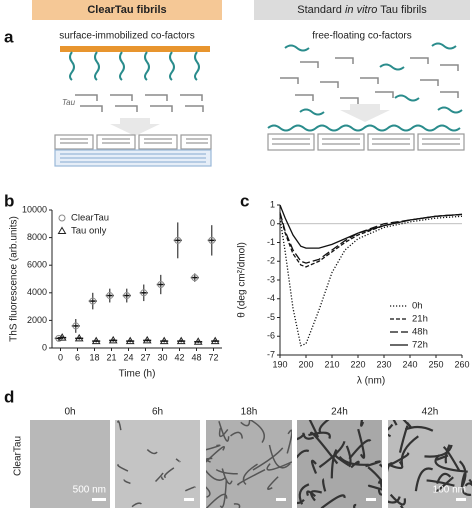  What do you see at coordinates (179, 357) in the screenshot?
I see `x-tick-label: 42` at bounding box center [179, 357].